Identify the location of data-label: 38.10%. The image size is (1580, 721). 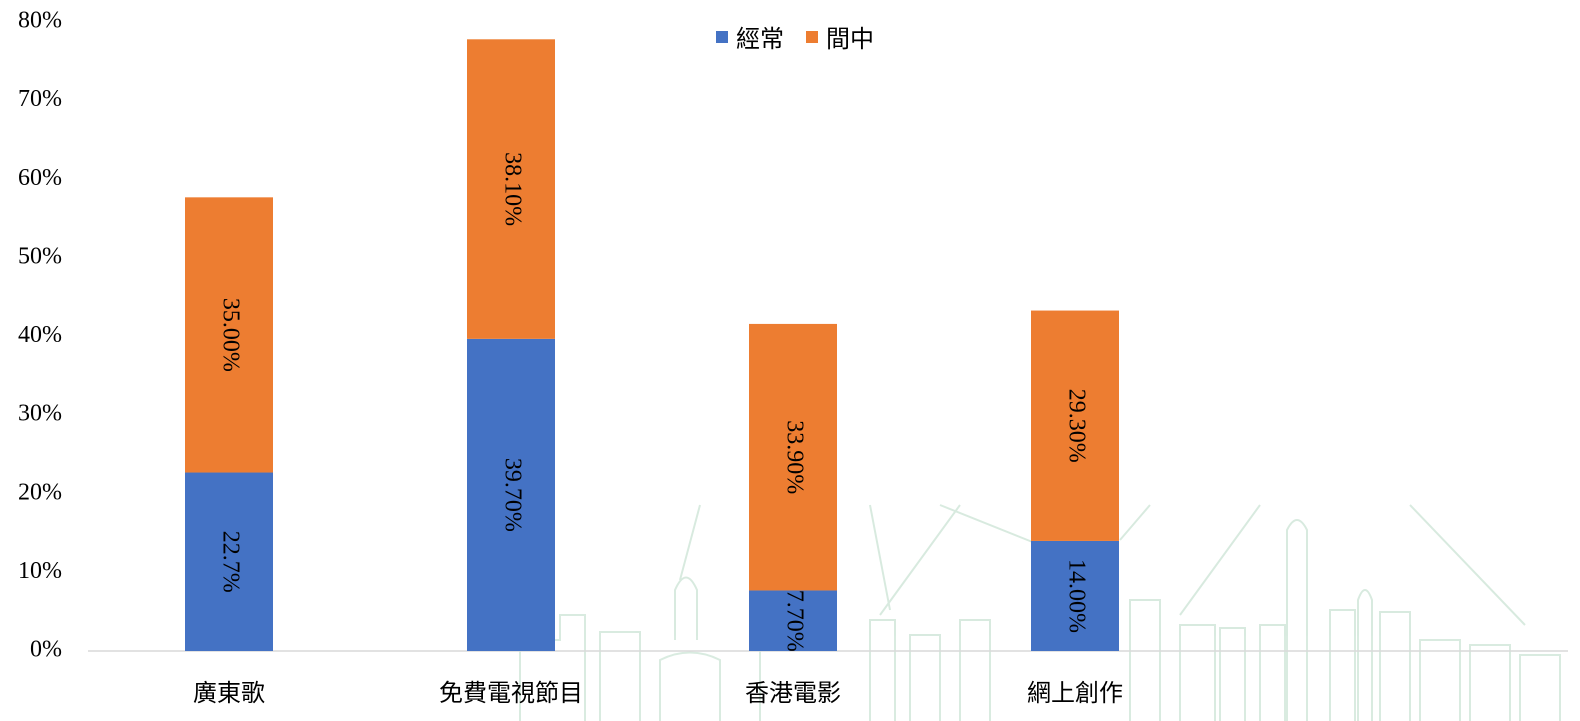
(512, 189).